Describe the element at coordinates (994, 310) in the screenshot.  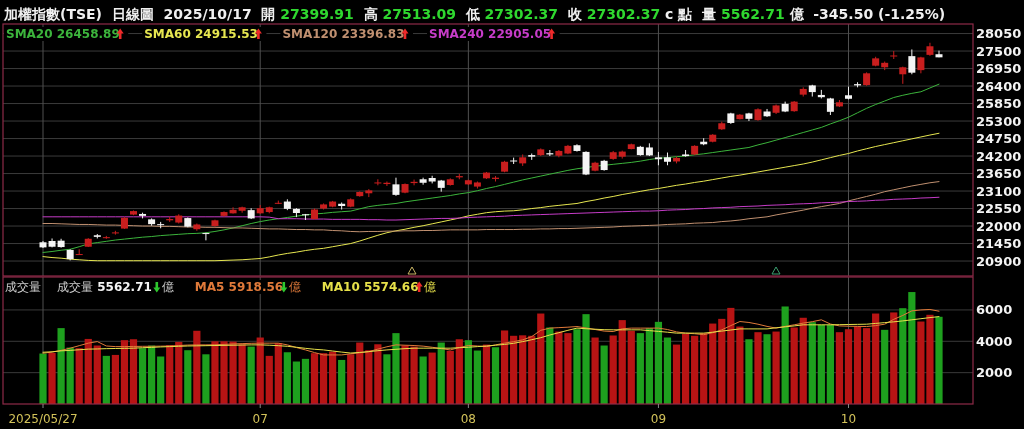
I see `y-tick-label: 6000` at that location.